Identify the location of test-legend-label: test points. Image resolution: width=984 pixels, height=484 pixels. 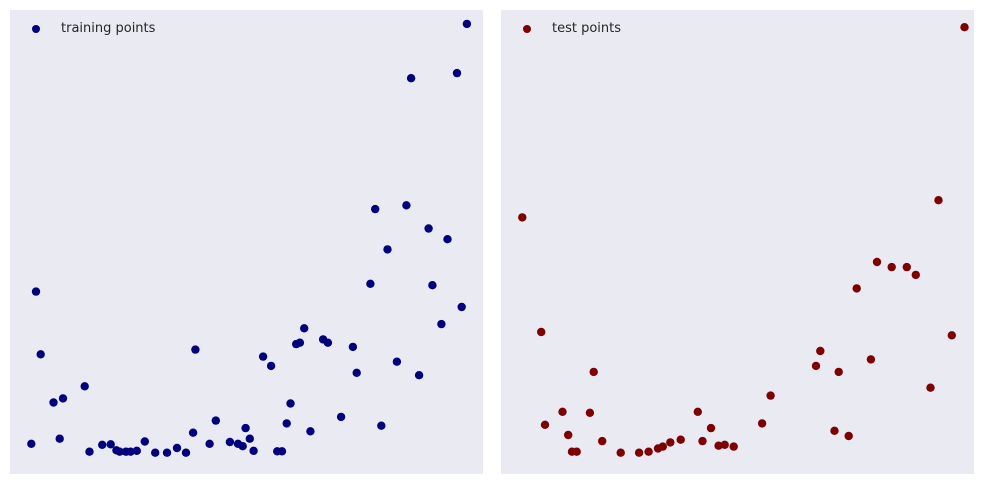
(586, 28).